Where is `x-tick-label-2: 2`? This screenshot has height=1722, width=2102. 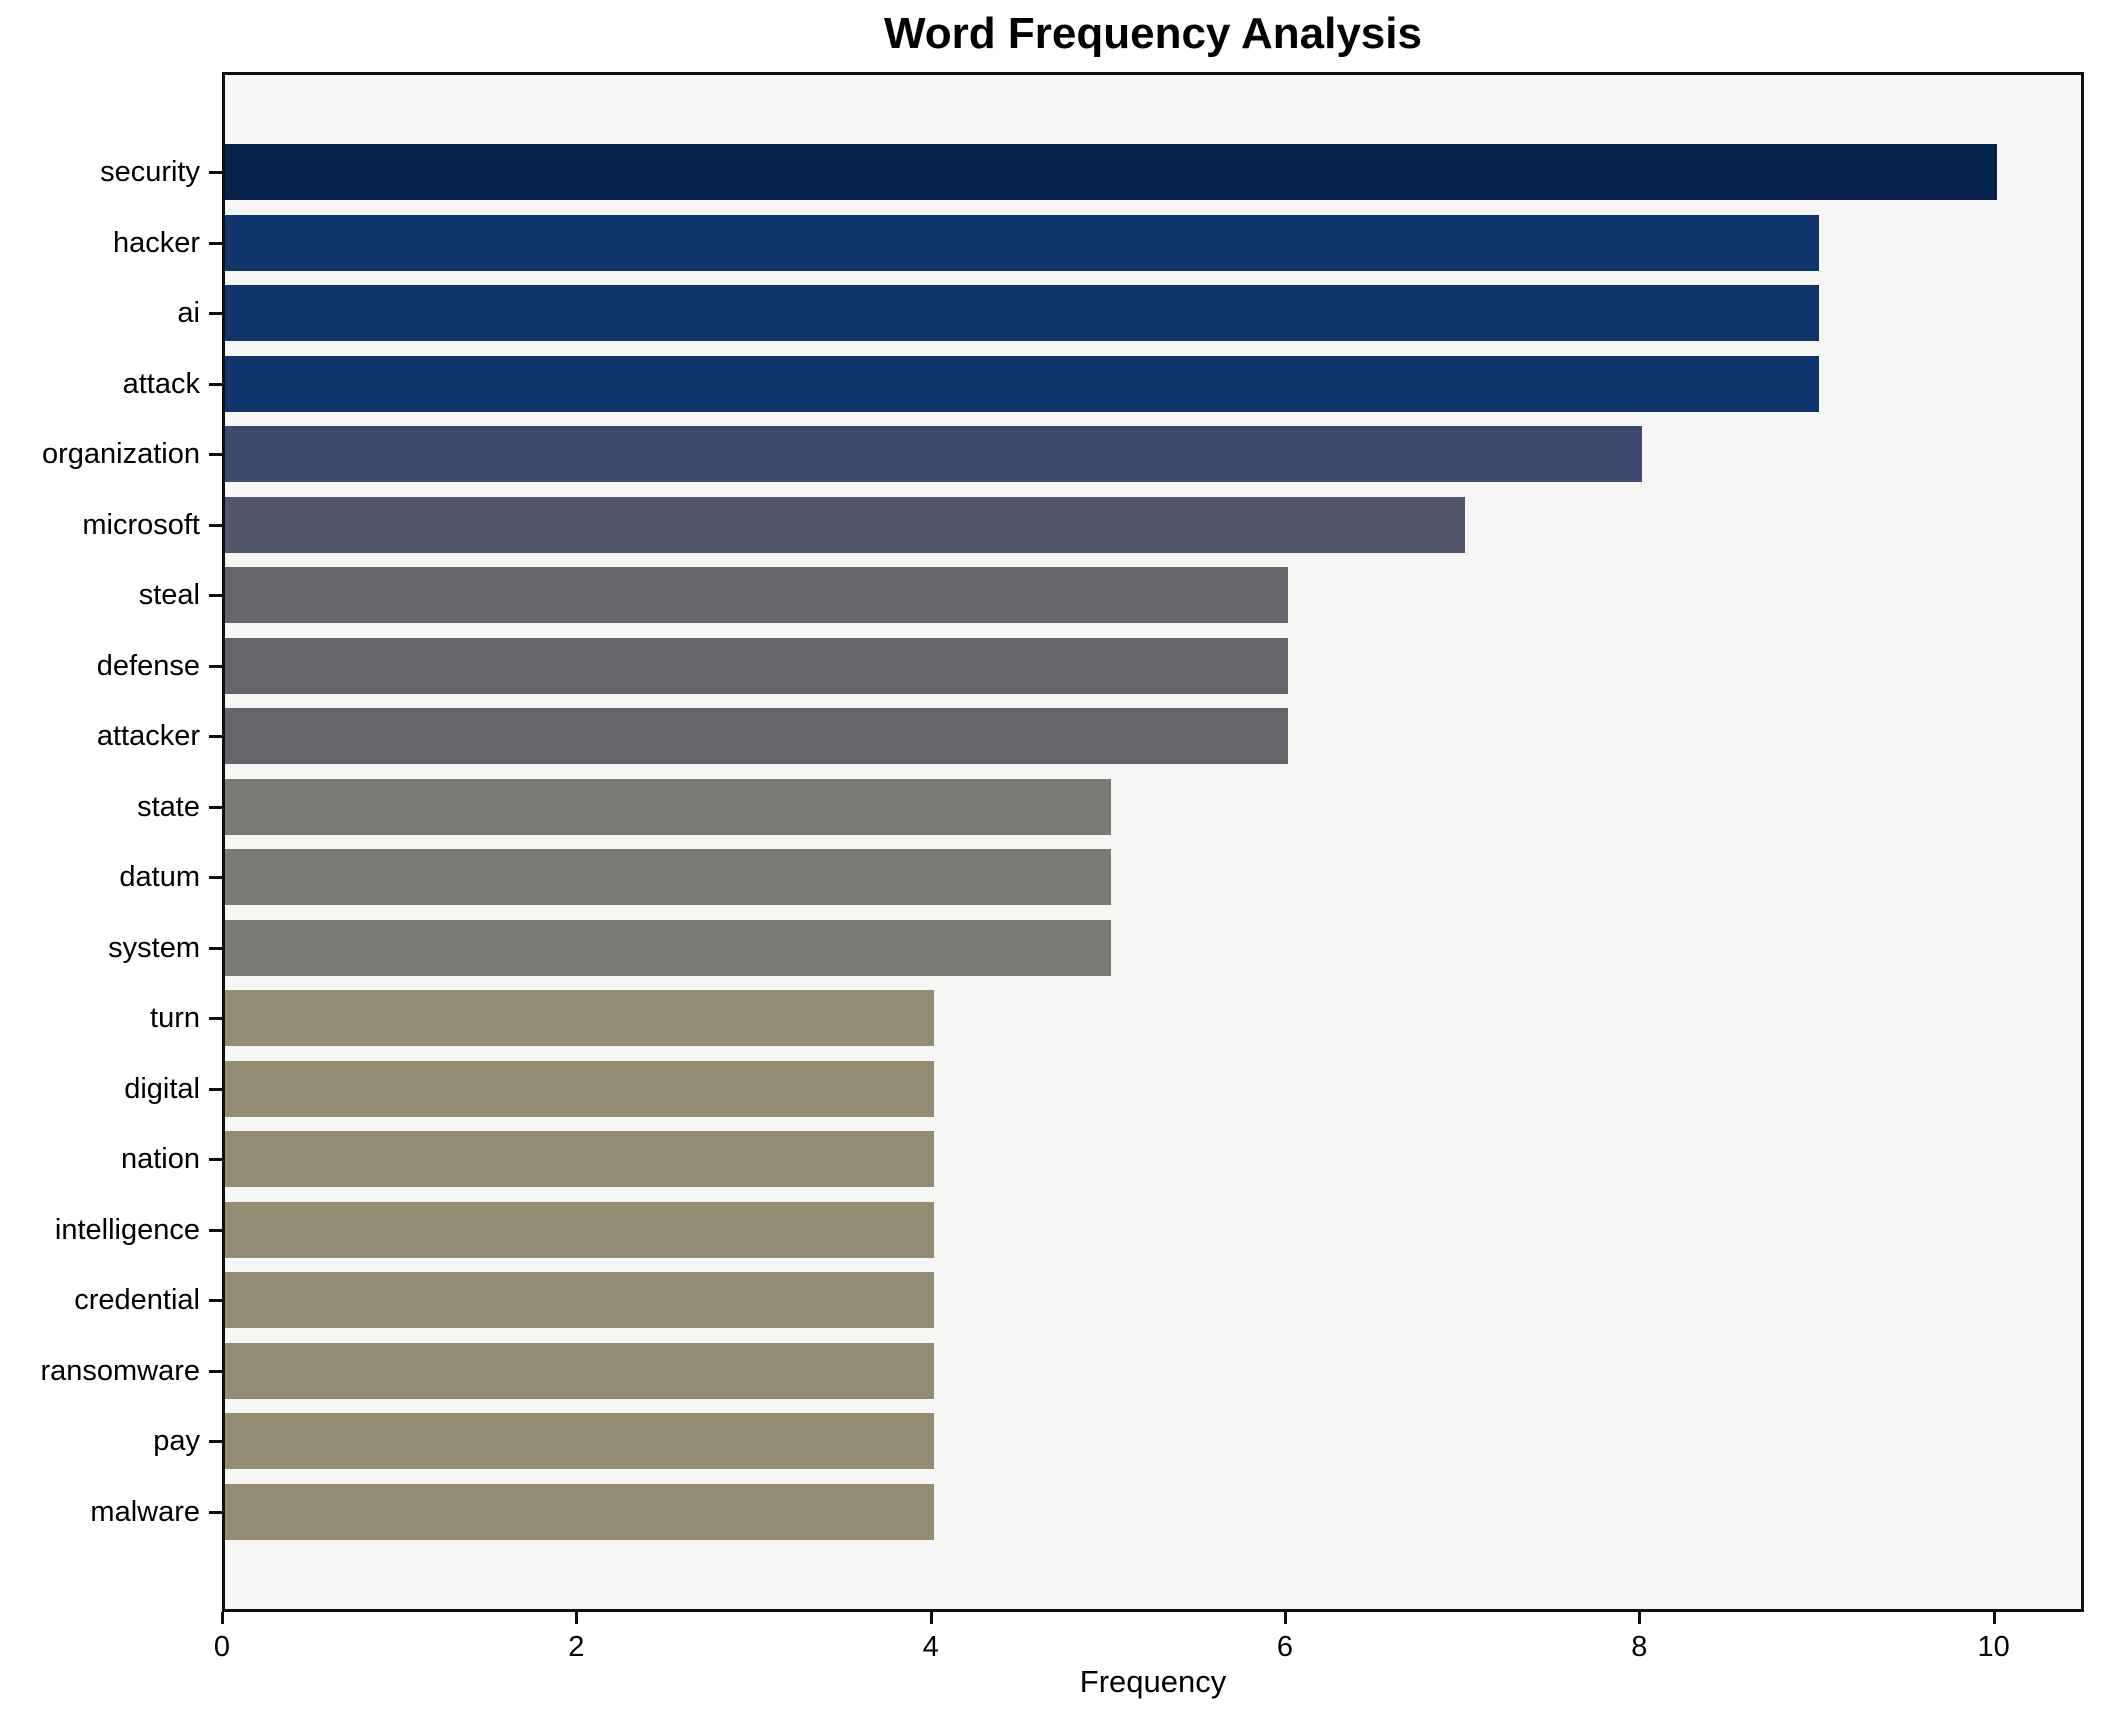
x-tick-label-2: 2 is located at coordinates (576, 1647).